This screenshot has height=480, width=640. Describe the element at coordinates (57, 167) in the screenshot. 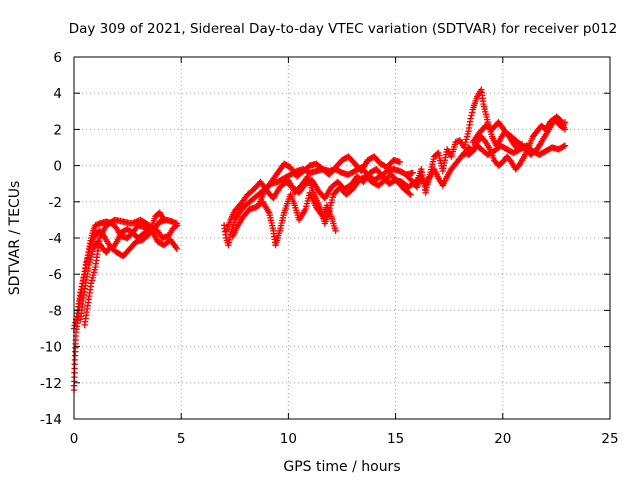

I see `y-tick-label: 0` at that location.